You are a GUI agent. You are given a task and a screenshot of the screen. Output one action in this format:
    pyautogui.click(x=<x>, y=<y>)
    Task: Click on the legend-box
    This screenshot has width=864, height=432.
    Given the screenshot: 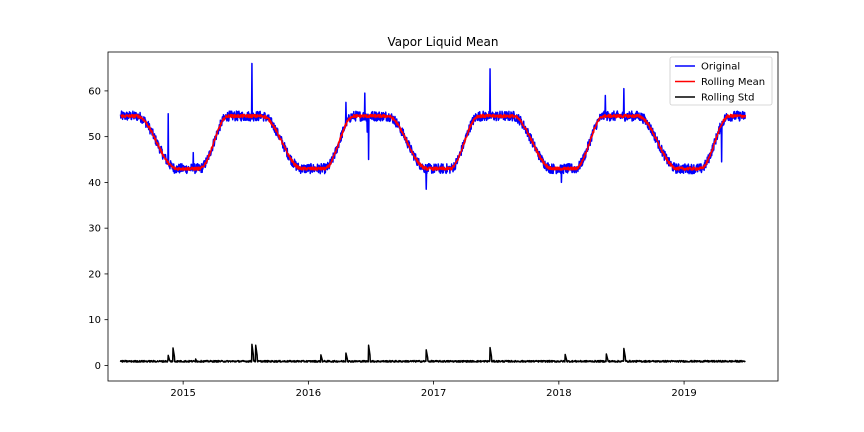 What is the action you would take?
    pyautogui.click(x=721, y=81)
    